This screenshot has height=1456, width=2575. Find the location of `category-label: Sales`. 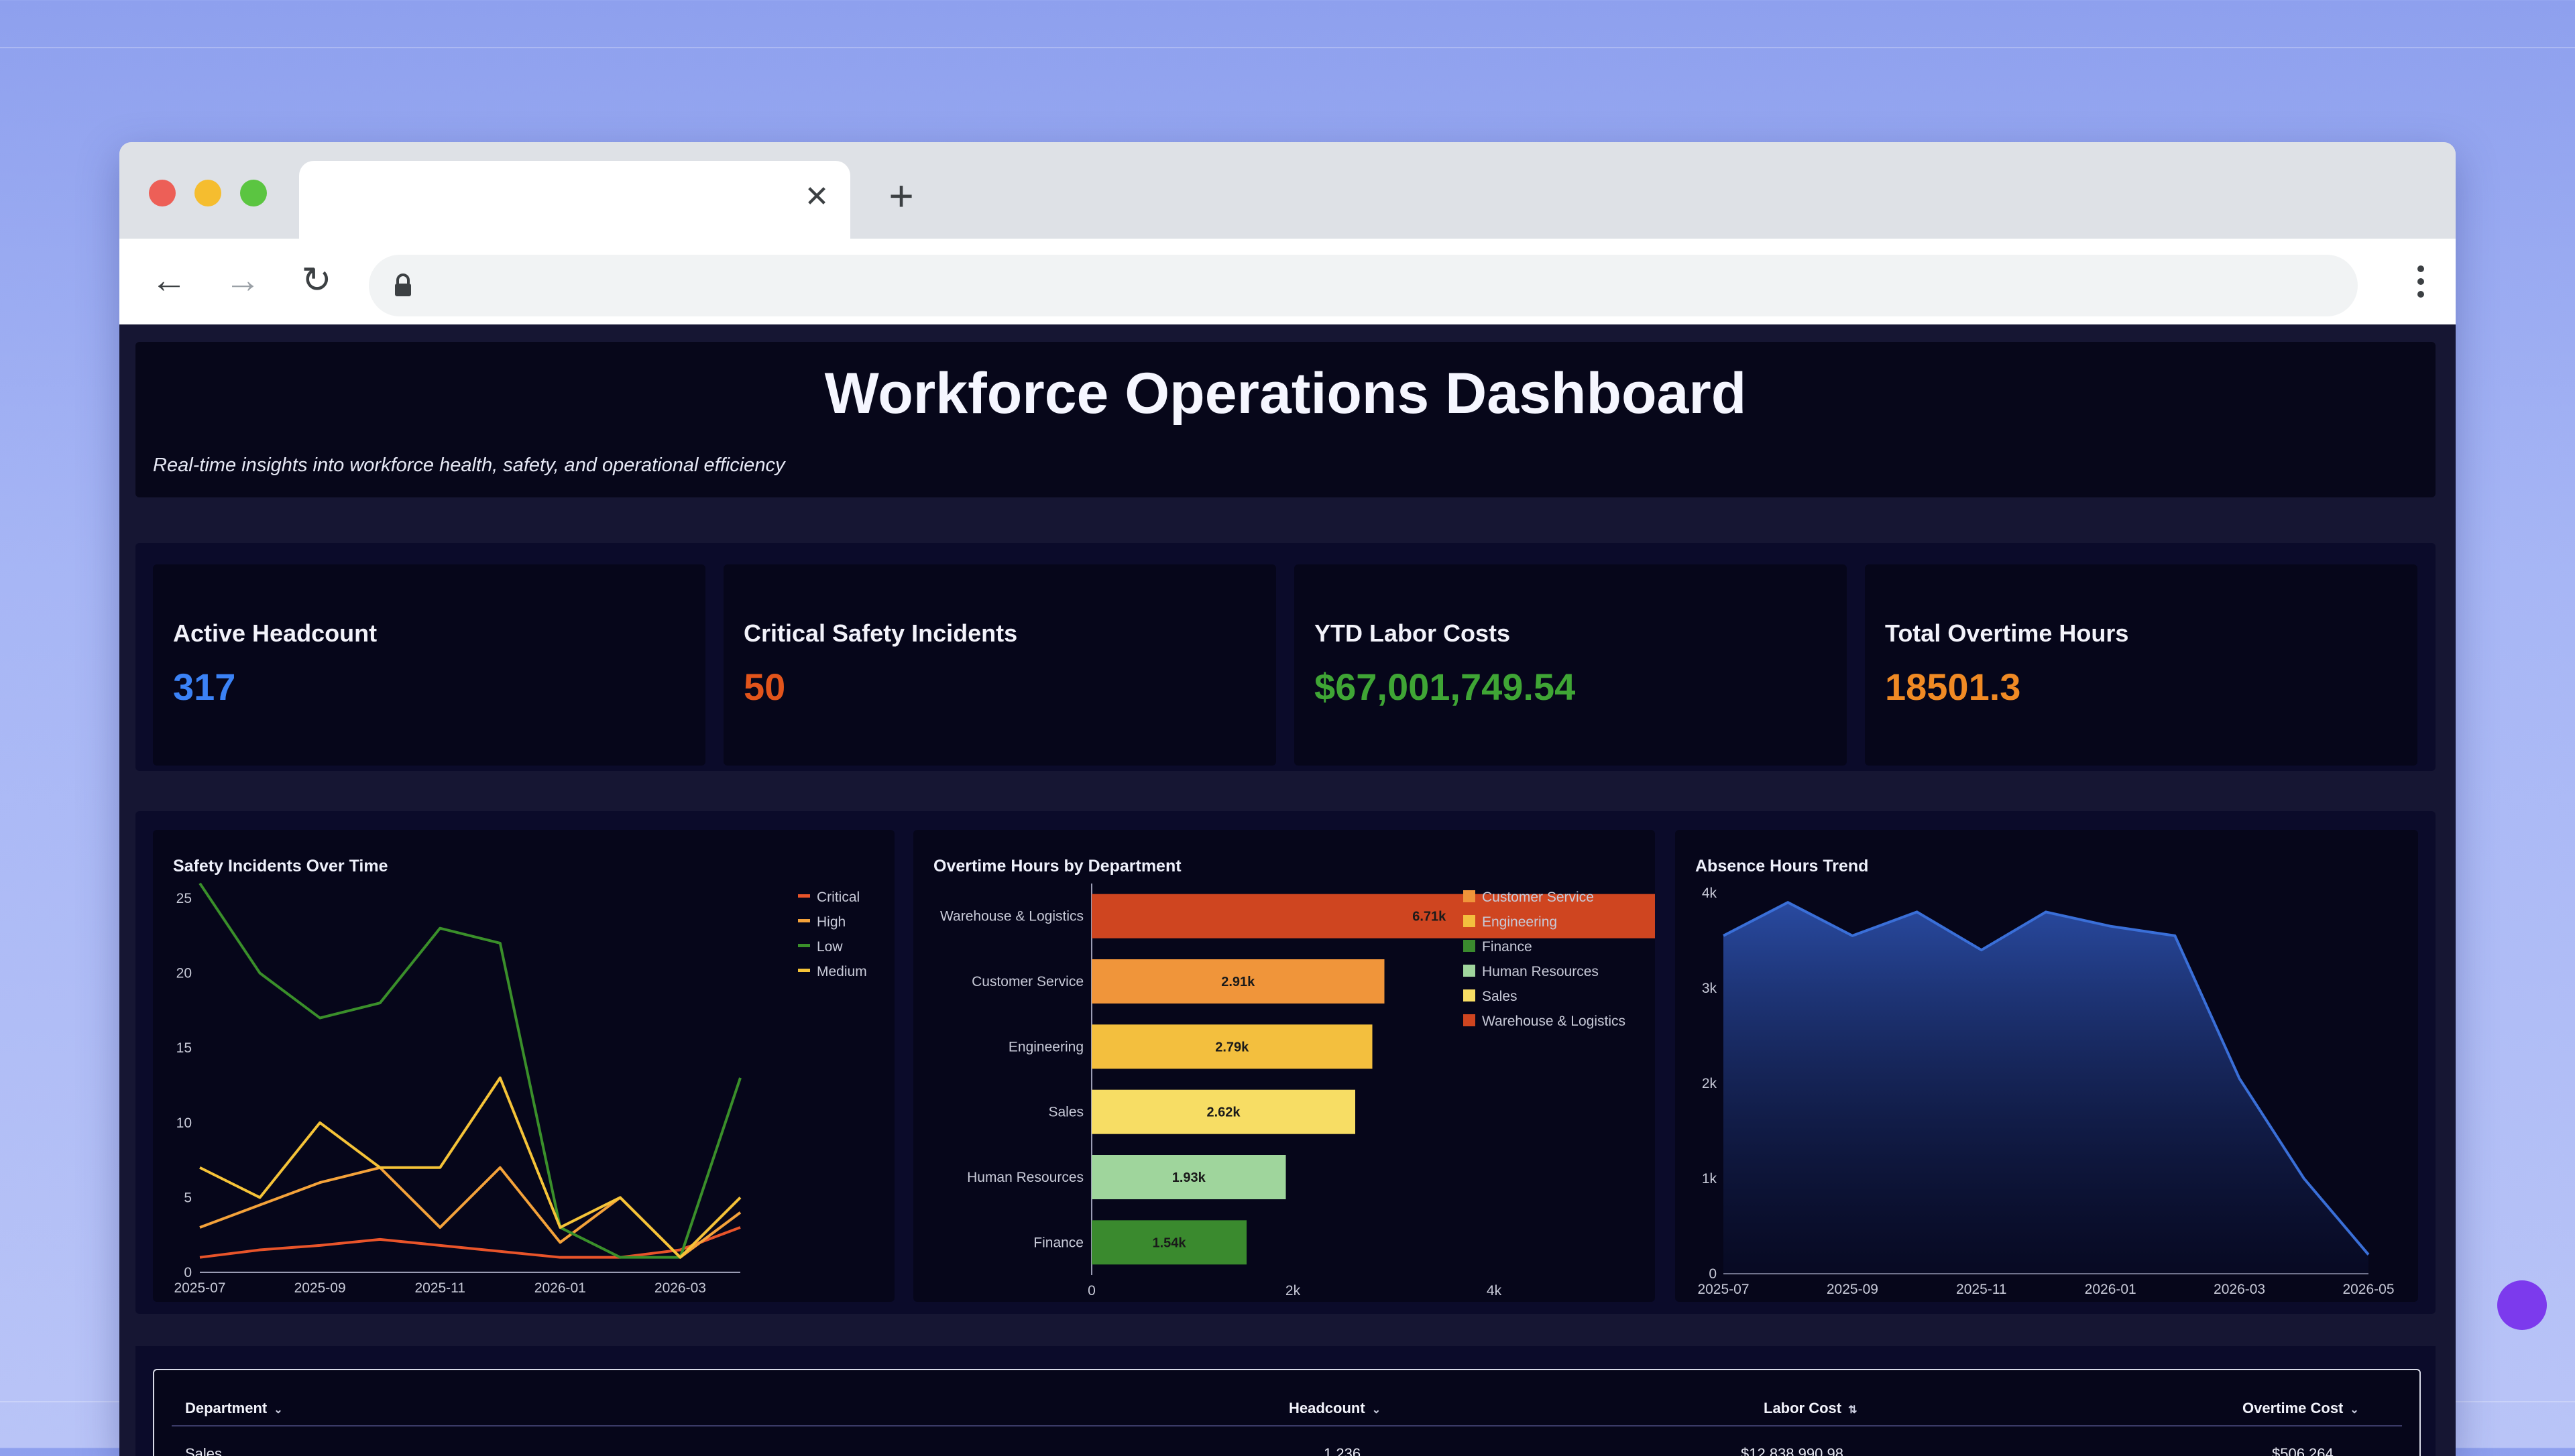

category-label: Sales is located at coordinates (1066, 1112).